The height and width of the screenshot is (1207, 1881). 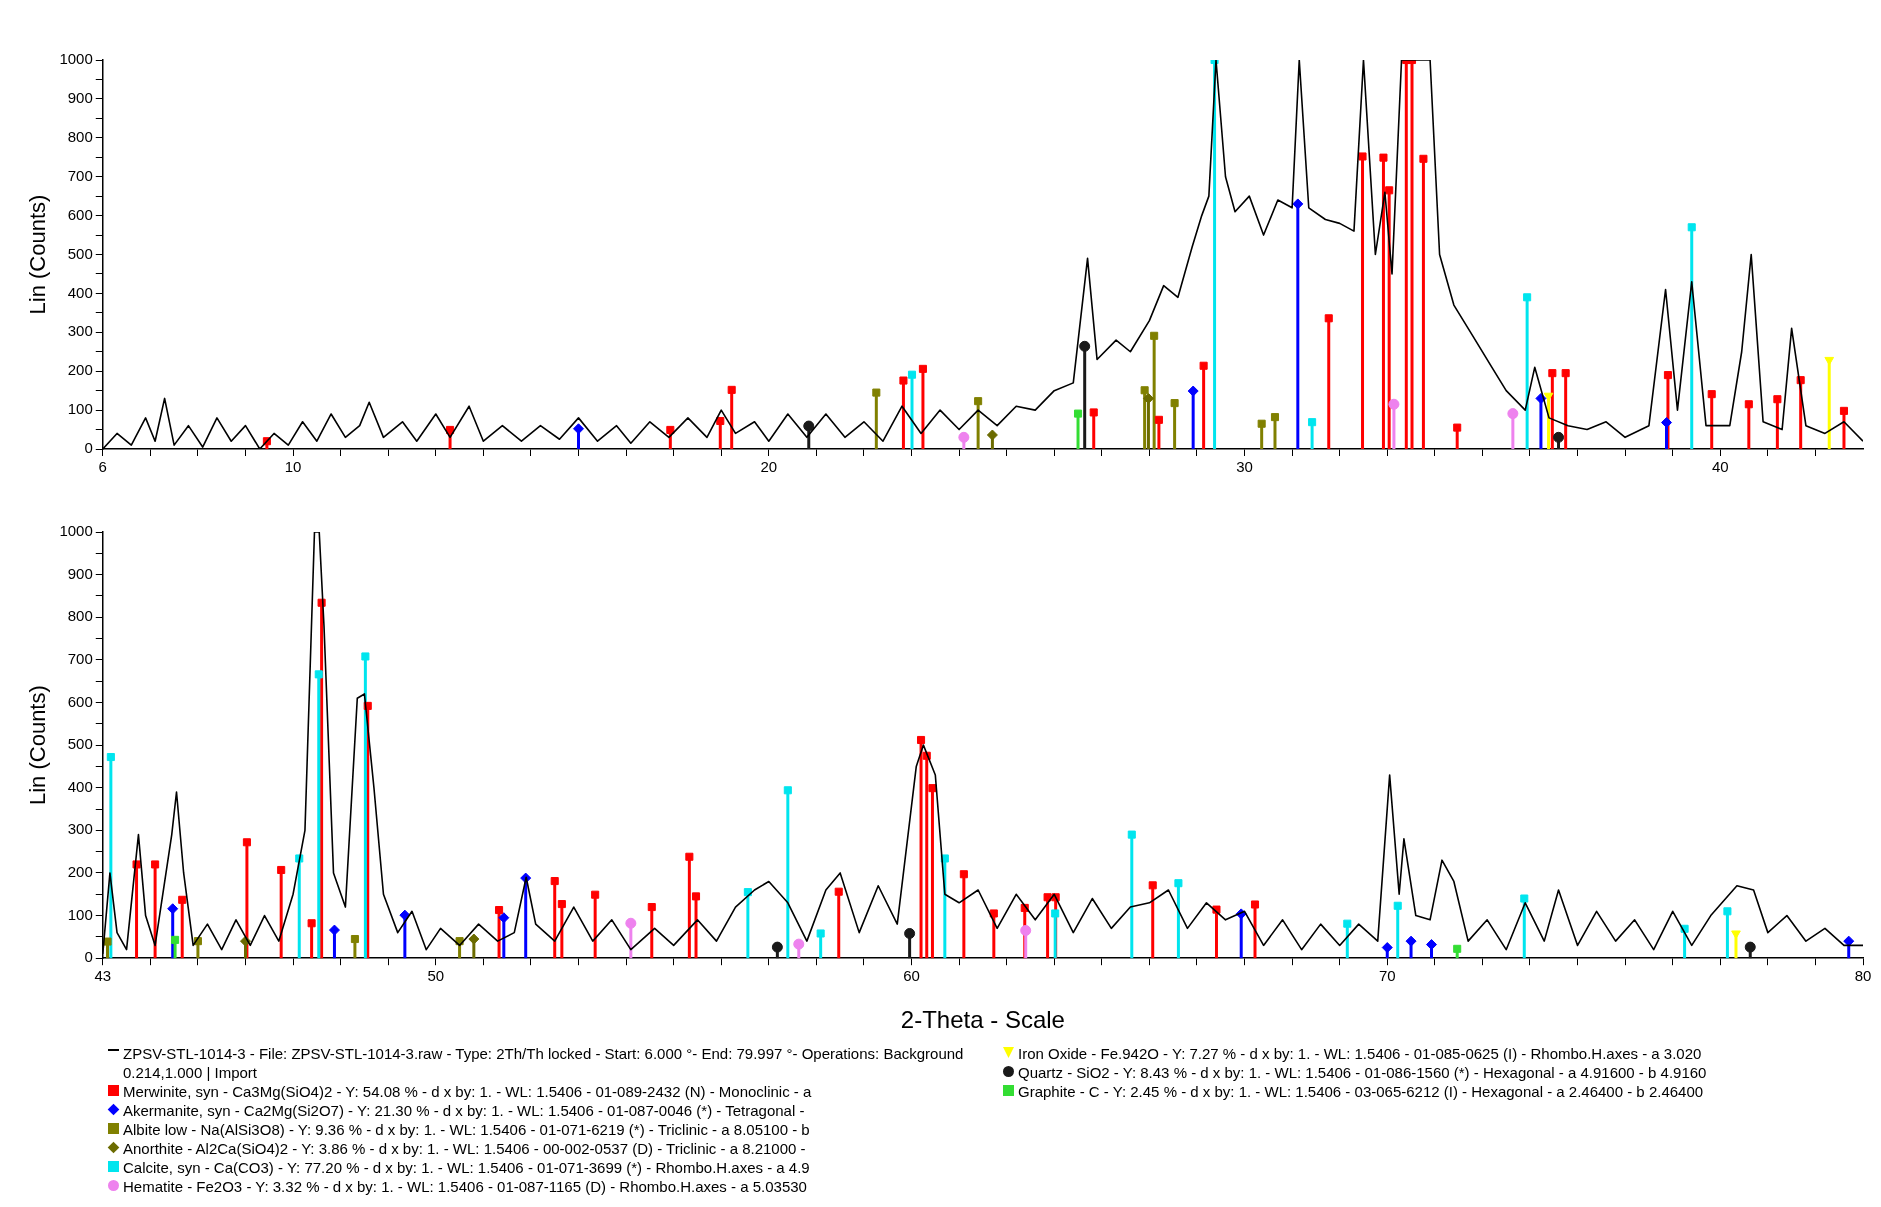 What do you see at coordinates (1360, 1053) in the screenshot?
I see `legend-label: Iron Oxide - Fe.942O - Y: 7.27 % - d x by: 1. - WL: 1.5406 - 01-085-0625 (I) - Rhombo.H.axes - a 3.020` at bounding box center [1360, 1053].